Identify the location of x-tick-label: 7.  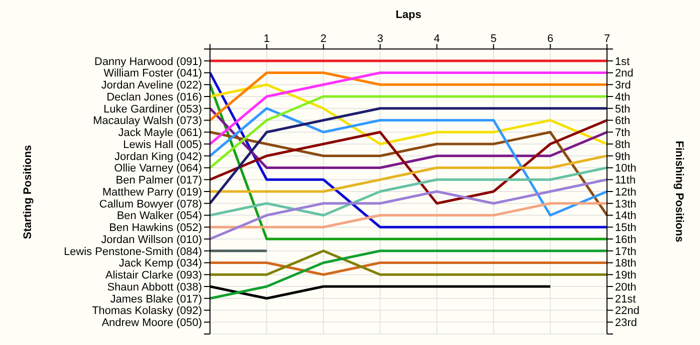
(607, 39).